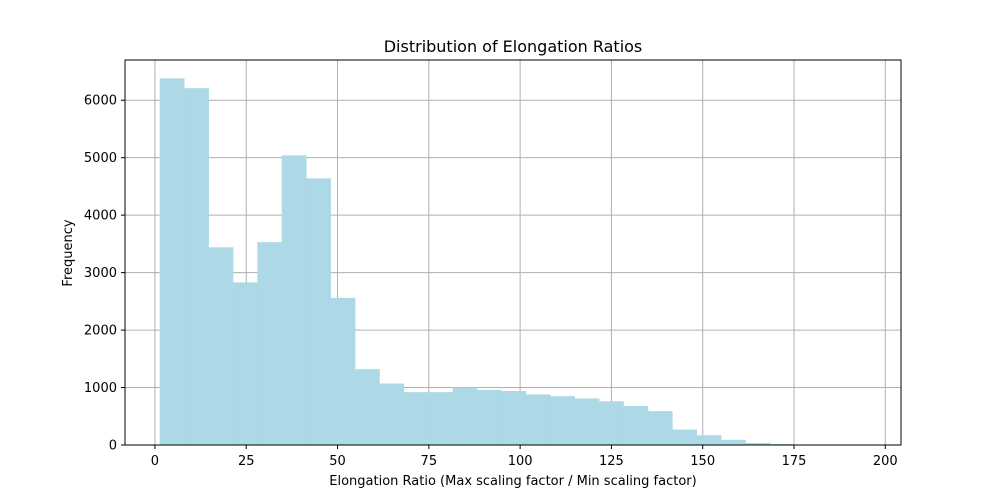  Describe the element at coordinates (100, 216) in the screenshot. I see `y-tick-label: 4000` at that location.